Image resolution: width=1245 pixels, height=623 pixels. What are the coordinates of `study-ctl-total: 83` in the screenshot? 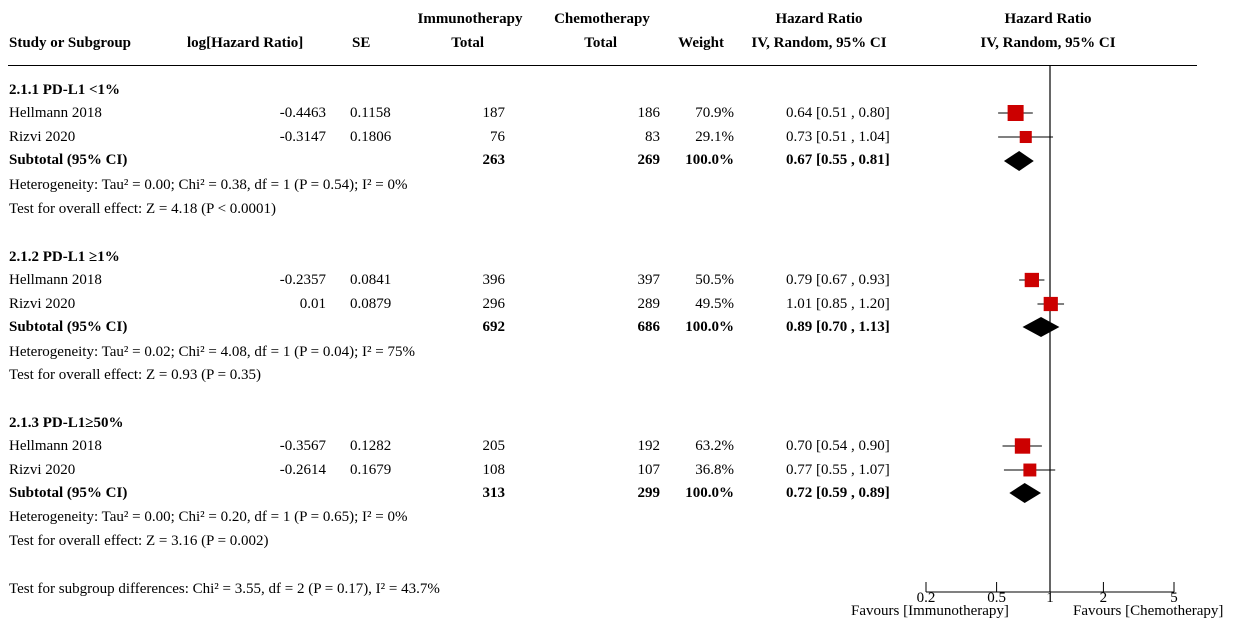 It's located at (652, 137).